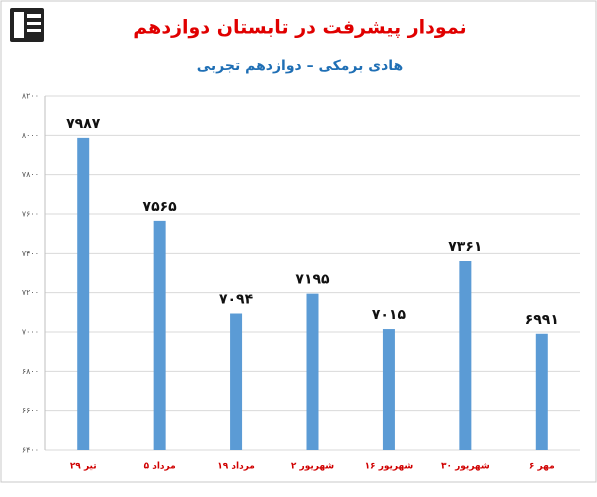  What do you see at coordinates (30, 135) in the screenshot?
I see `y-tick-label: ۸۰۰۰` at bounding box center [30, 135].